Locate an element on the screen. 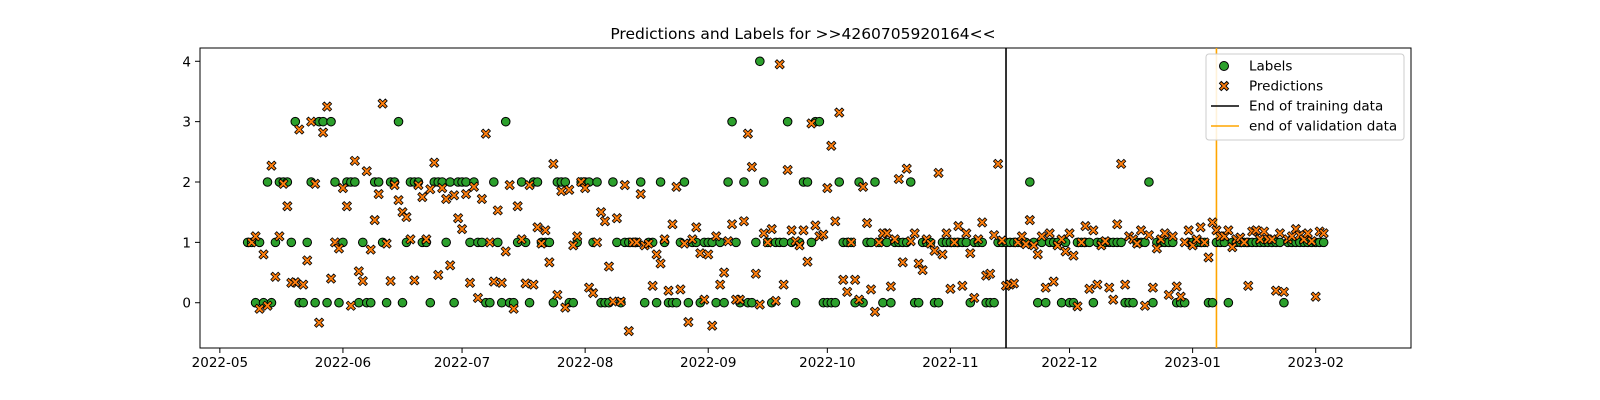 Image resolution: width=1600 pixels, height=400 pixels. legend-box is located at coordinates (1305, 97).